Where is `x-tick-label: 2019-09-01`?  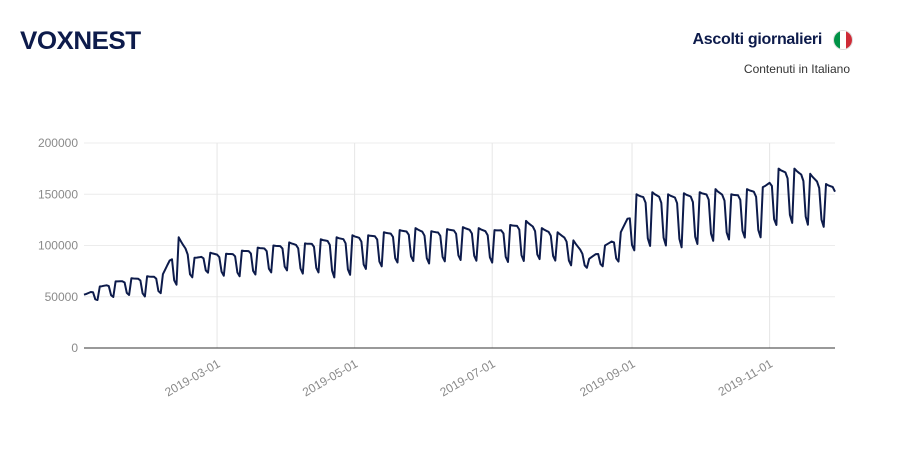 x-tick-label: 2019-09-01 is located at coordinates (607, 377).